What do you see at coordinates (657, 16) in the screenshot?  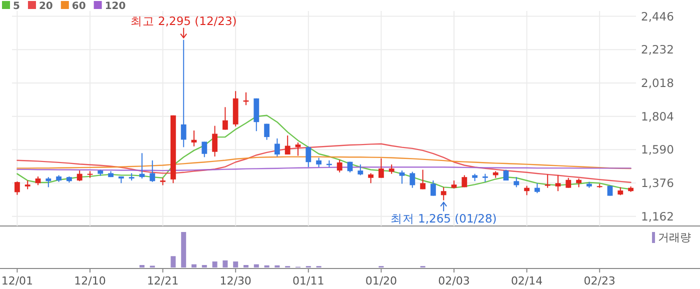 I see `y-tick-label: 2,446` at bounding box center [657, 16].